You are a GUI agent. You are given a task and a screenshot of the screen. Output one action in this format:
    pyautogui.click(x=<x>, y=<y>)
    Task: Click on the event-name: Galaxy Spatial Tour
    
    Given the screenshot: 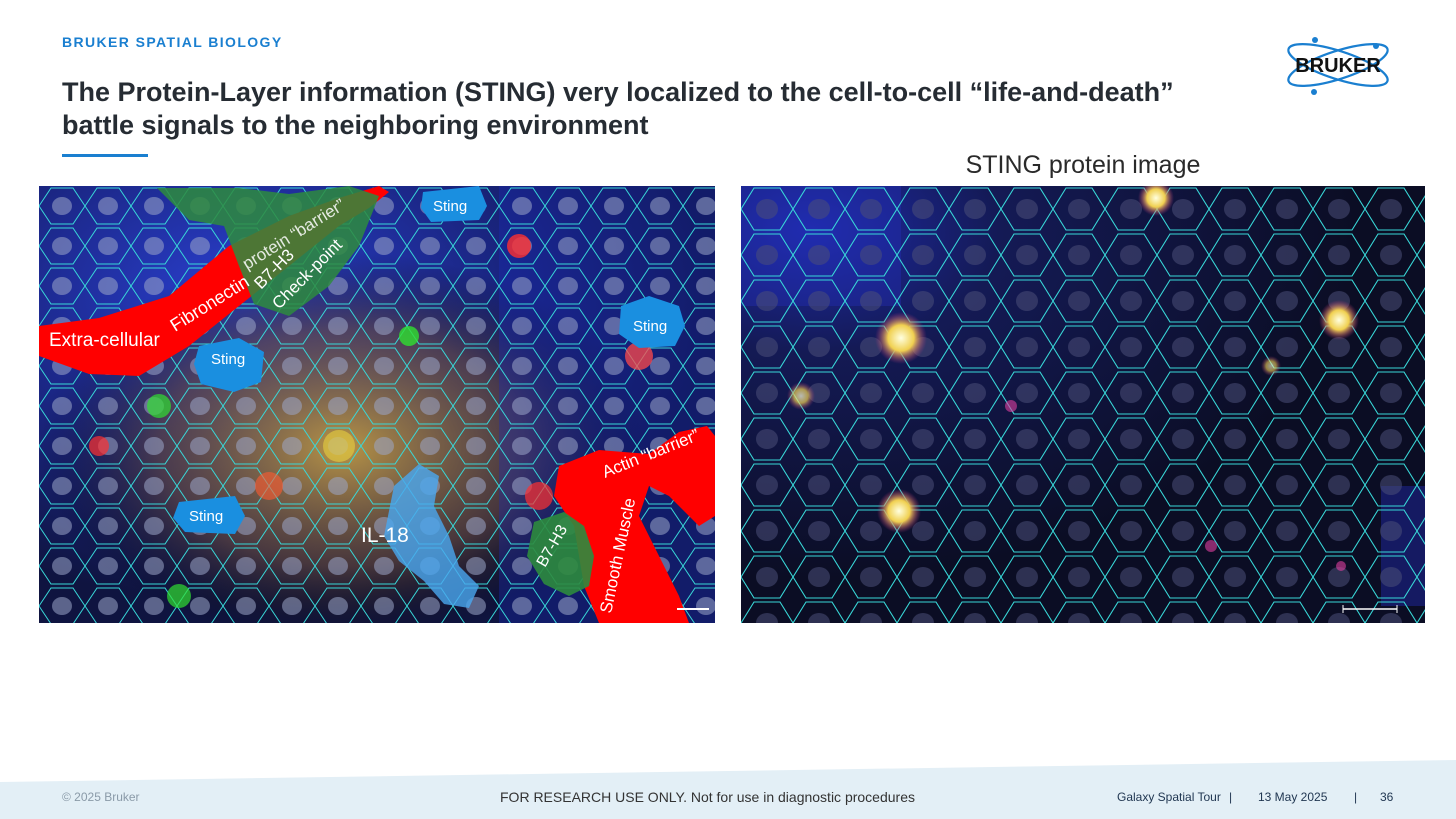 What is the action you would take?
    pyautogui.click(x=1169, y=797)
    